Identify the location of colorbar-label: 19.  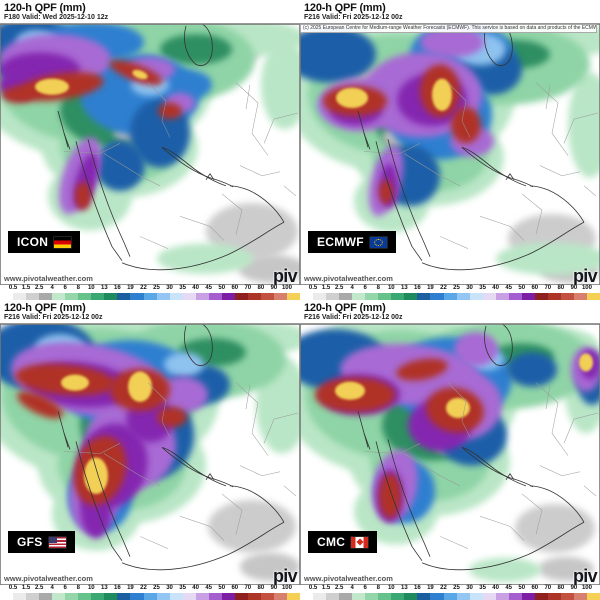
(130, 288).